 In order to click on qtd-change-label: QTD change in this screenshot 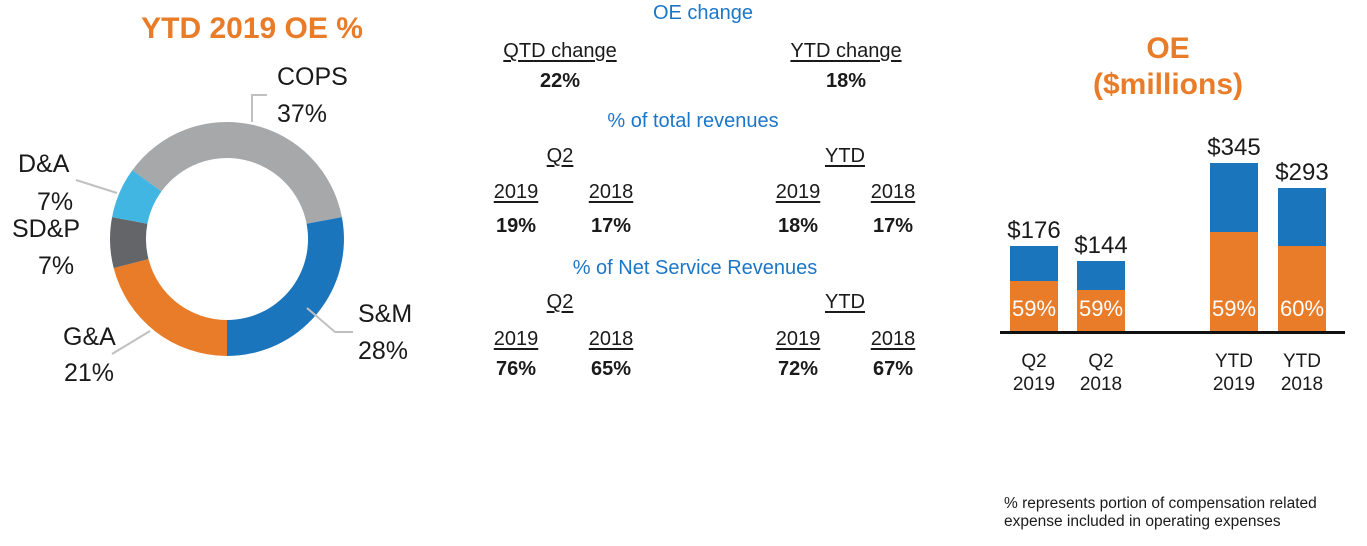, I will do `click(560, 51)`.